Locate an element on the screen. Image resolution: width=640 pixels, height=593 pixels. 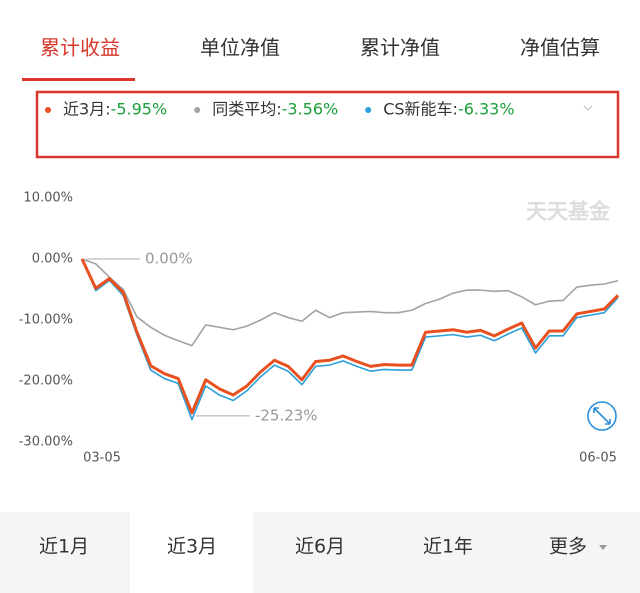
period-tab: 近1月 is located at coordinates (64, 547).